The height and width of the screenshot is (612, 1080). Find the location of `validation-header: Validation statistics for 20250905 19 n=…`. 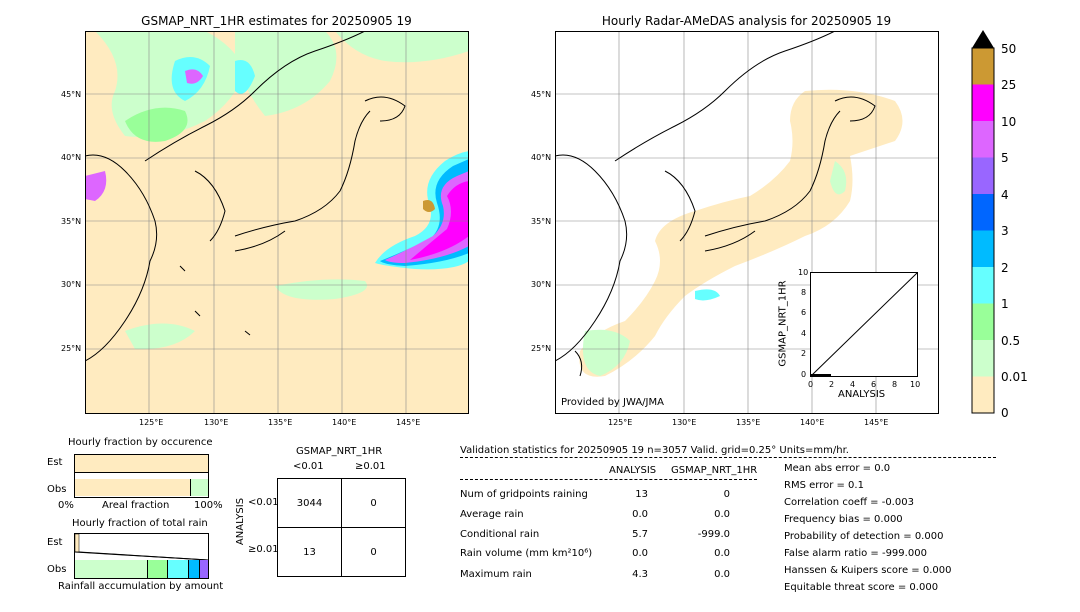

validation-header: Validation statistics for 20250905 19 n=… is located at coordinates (654, 450).